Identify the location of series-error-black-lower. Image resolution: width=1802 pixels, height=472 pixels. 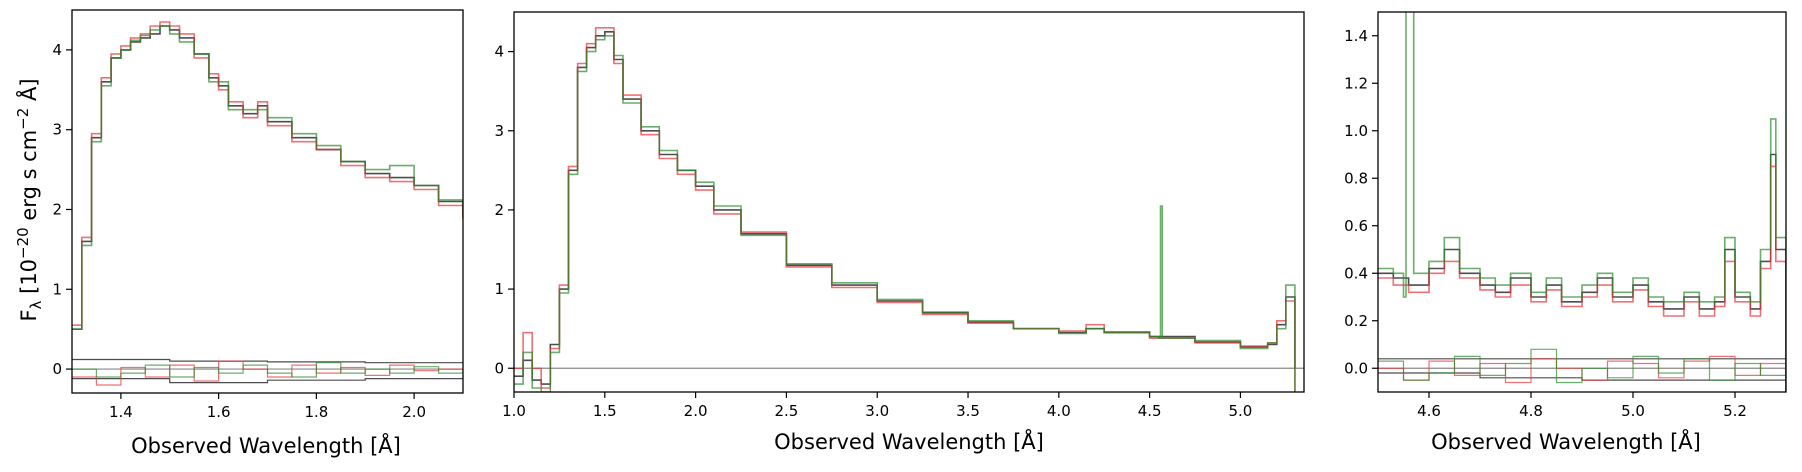
(267, 380).